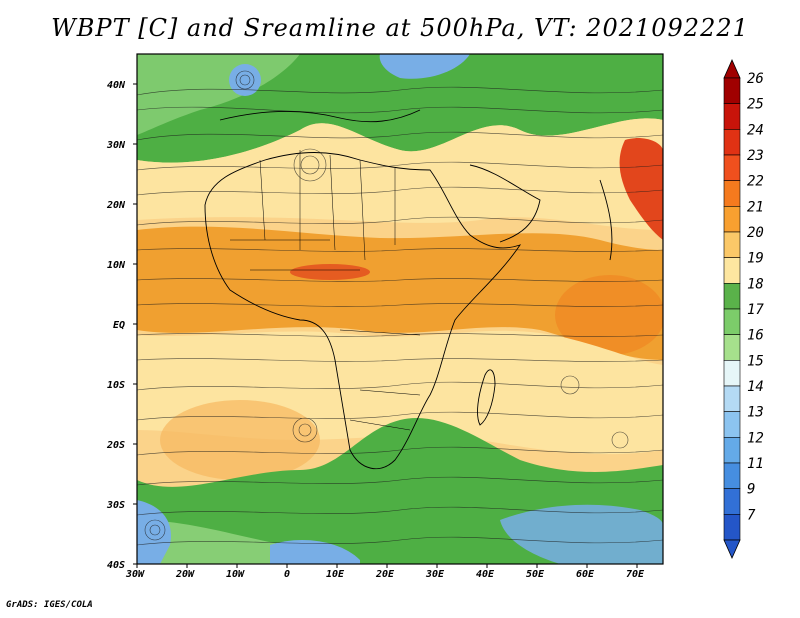 This screenshot has width=800, height=618. I want to click on wbpt-region-pale-north, so click(400, 174).